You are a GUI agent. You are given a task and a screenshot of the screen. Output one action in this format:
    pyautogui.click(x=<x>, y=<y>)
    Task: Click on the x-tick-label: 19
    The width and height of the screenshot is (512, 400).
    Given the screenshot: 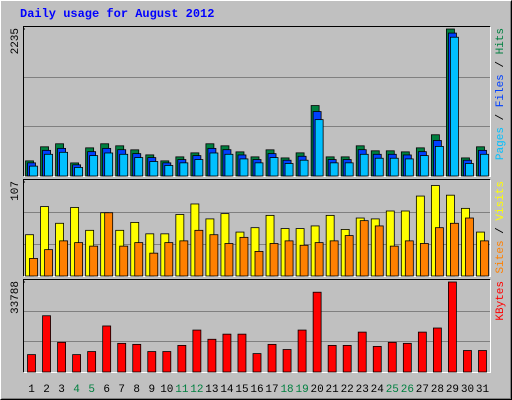 What is the action you would take?
    pyautogui.click(x=301, y=390)
    